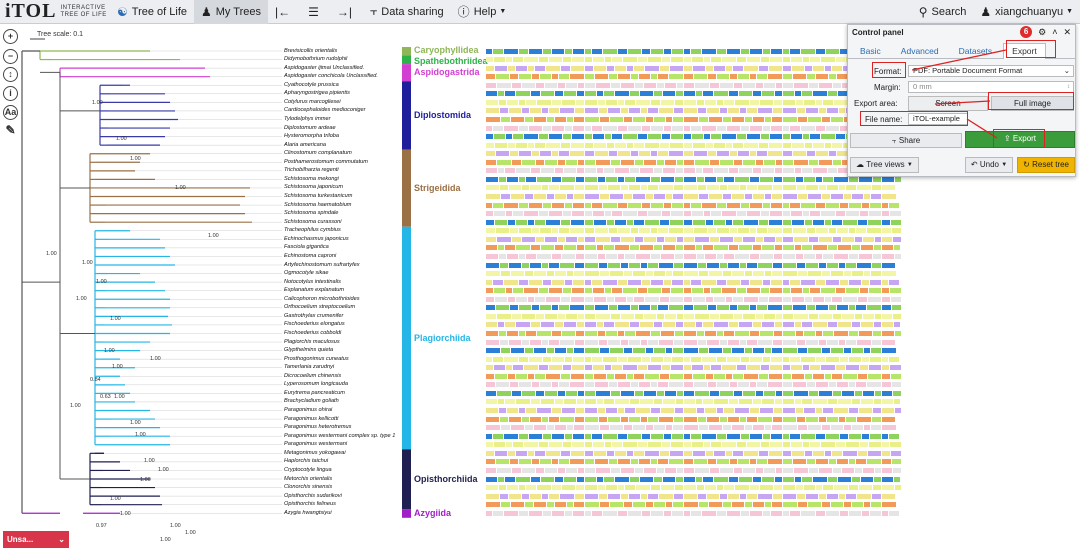 The width and height of the screenshot is (1080, 548). I want to click on info-icon: i, so click(10, 93).